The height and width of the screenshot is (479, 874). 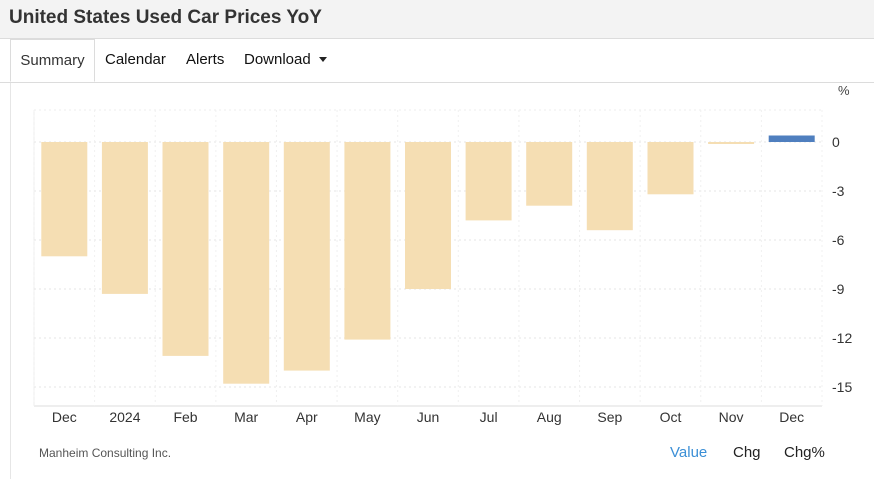 I want to click on tab-download-label: Download, so click(x=277, y=59).